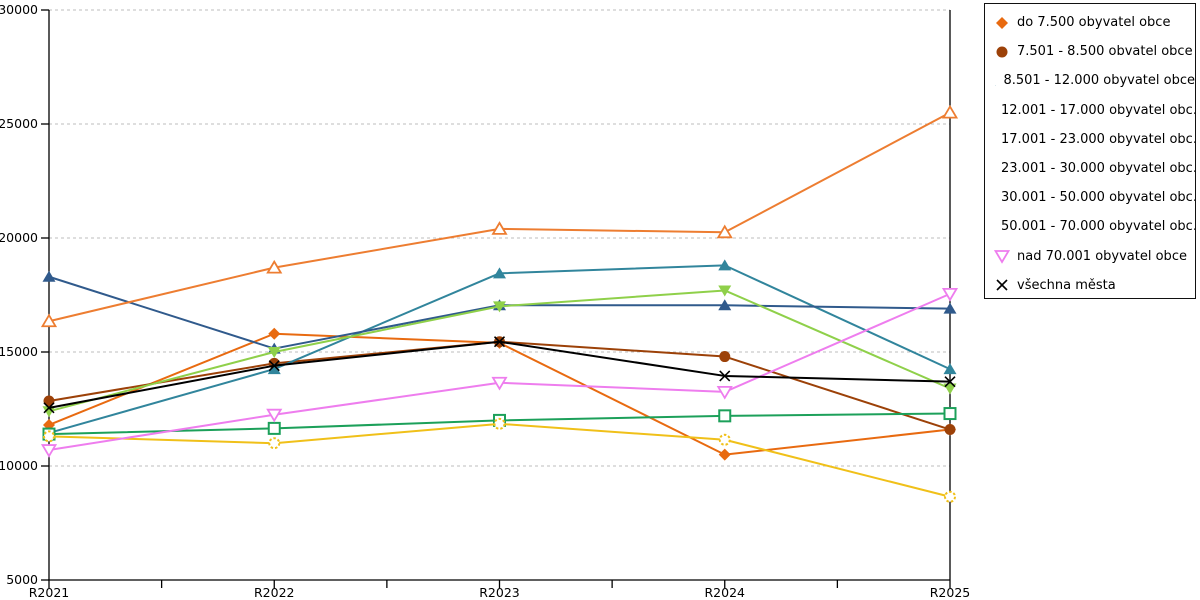  I want to click on legend-item-9: všechna města, so click(1090, 285).